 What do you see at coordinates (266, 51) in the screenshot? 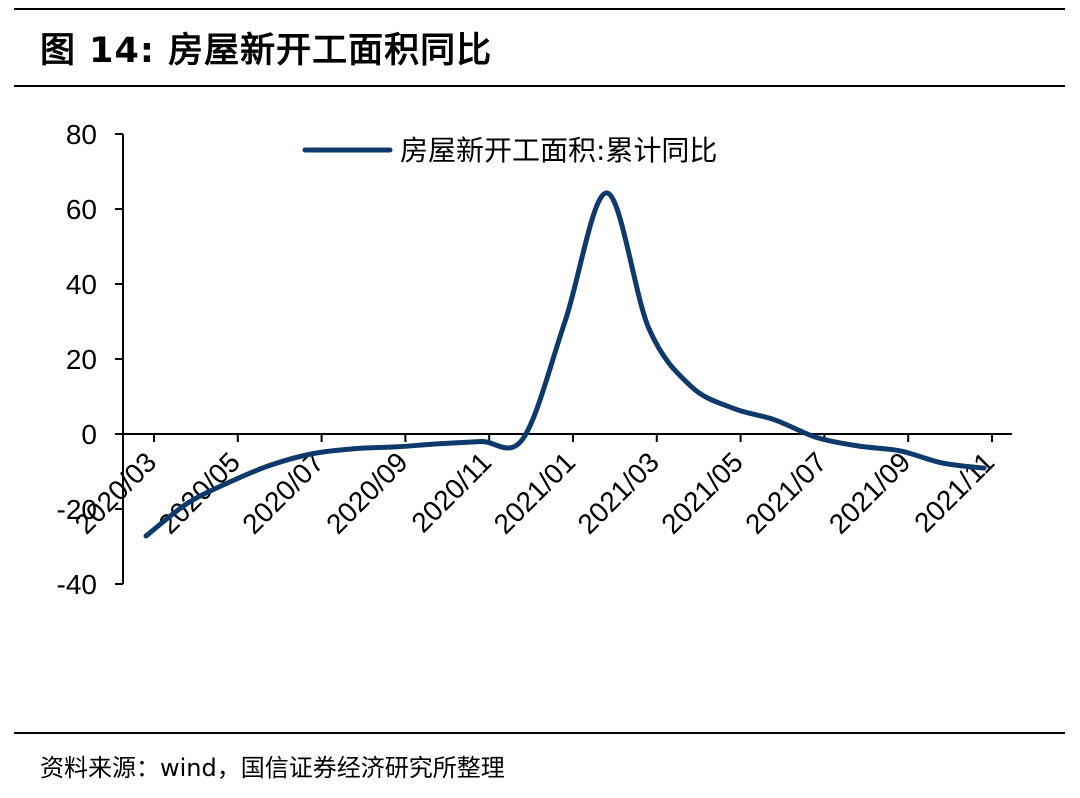
I see `figure-title: 图 14: 房屋新开工面积同比` at bounding box center [266, 51].